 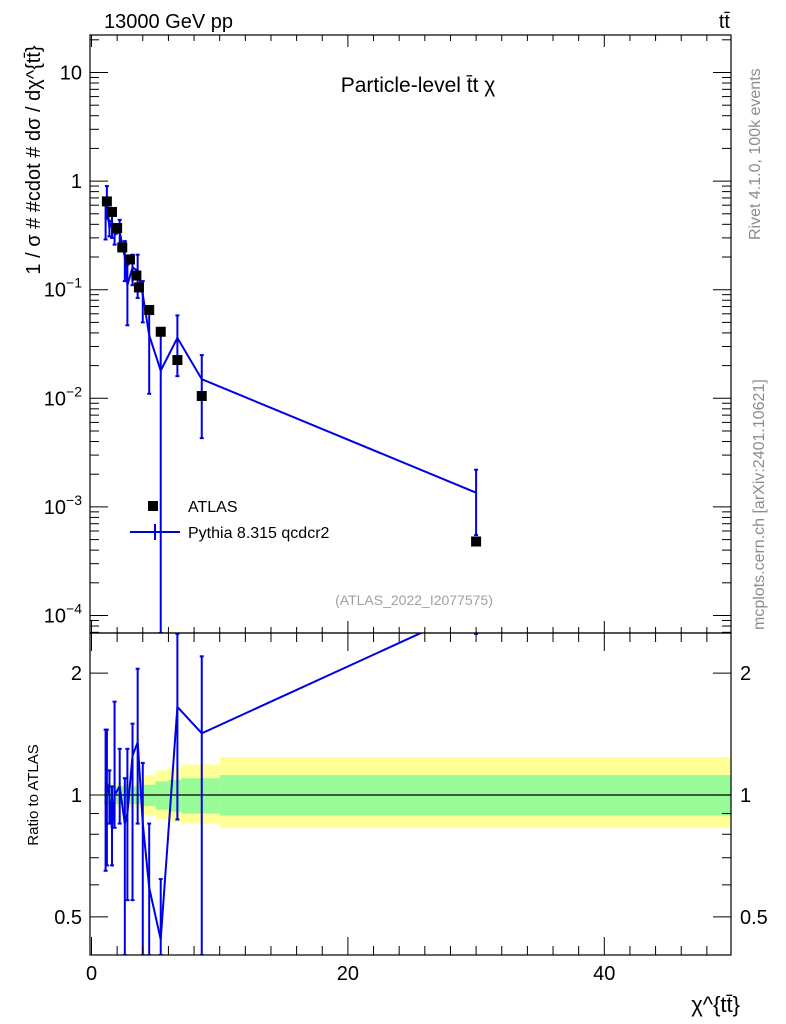 What do you see at coordinates (759, 504) in the screenshot?
I see `mcplots-side-label: mcplots.cern.ch [arXiv:2401.10621]` at bounding box center [759, 504].